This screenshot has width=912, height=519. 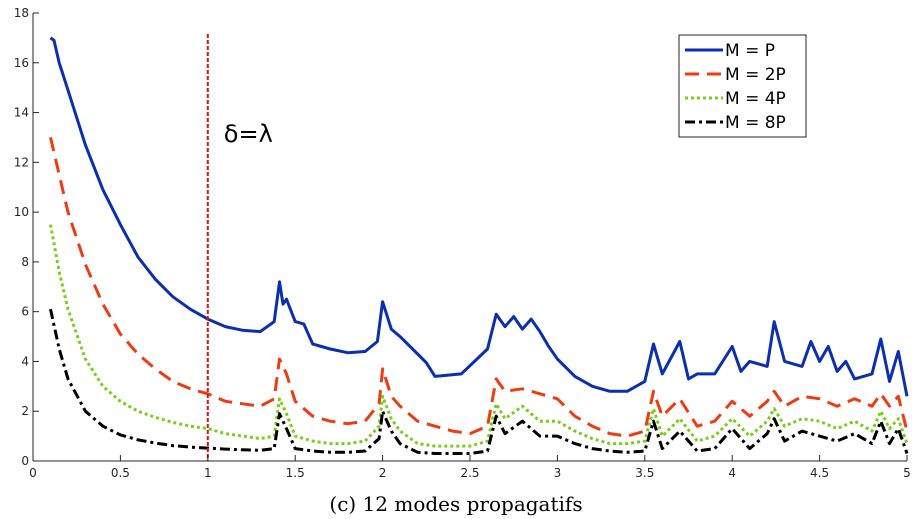 I want to click on annotations: δ=λ, so click(x=248, y=134).